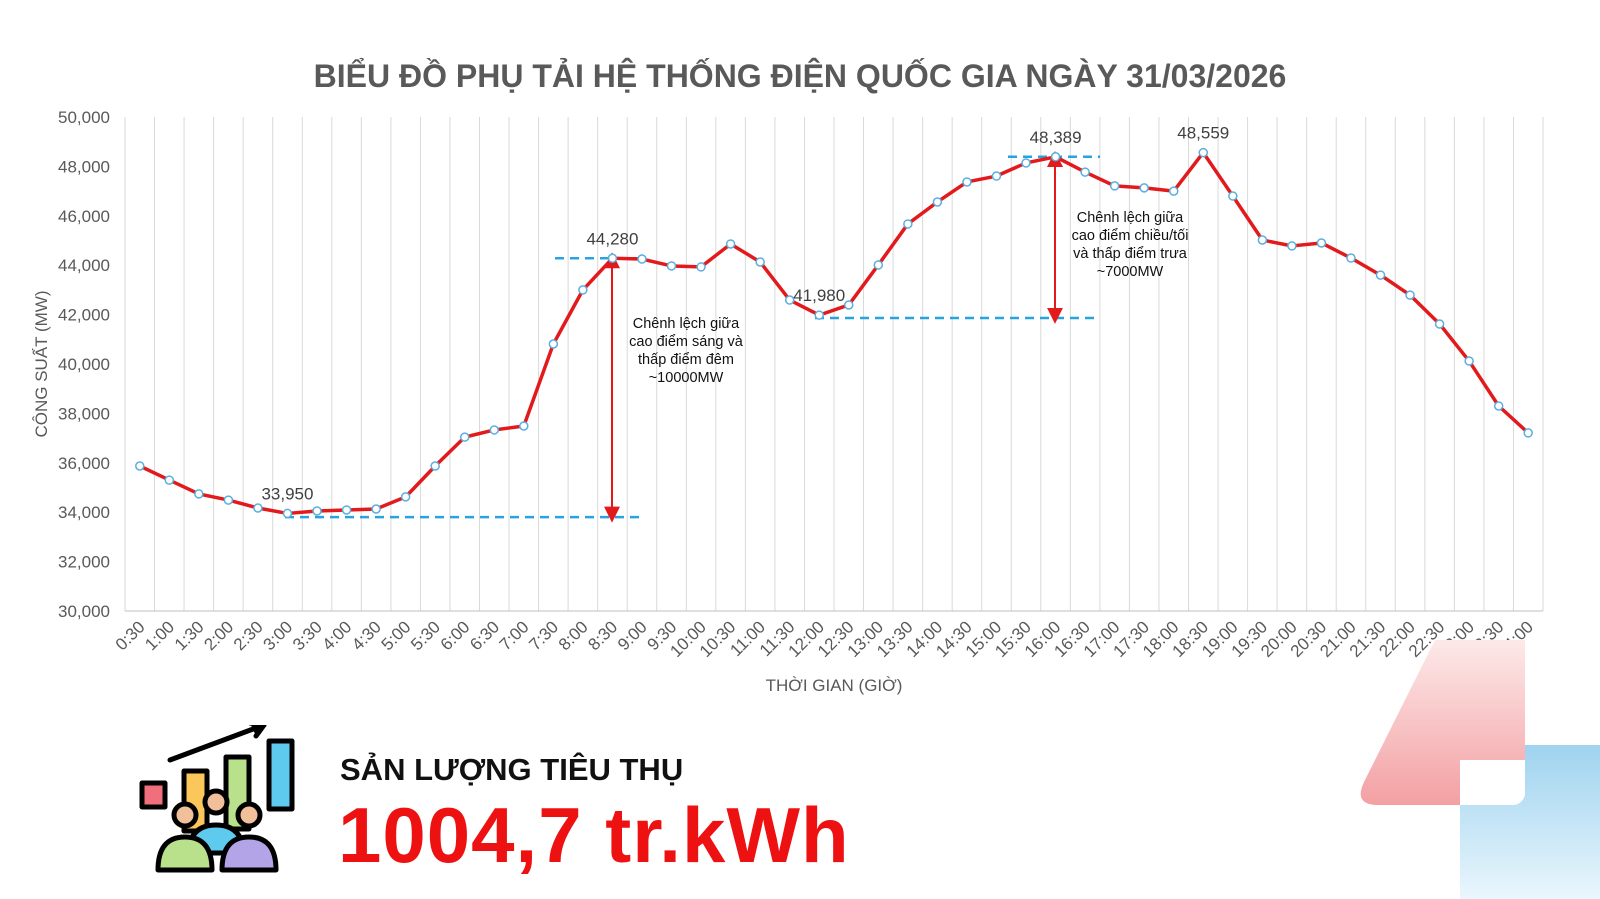 Image resolution: width=1600 pixels, height=899 pixels. What do you see at coordinates (84, 512) in the screenshot?
I see `y-tick-label: 34,000` at bounding box center [84, 512].